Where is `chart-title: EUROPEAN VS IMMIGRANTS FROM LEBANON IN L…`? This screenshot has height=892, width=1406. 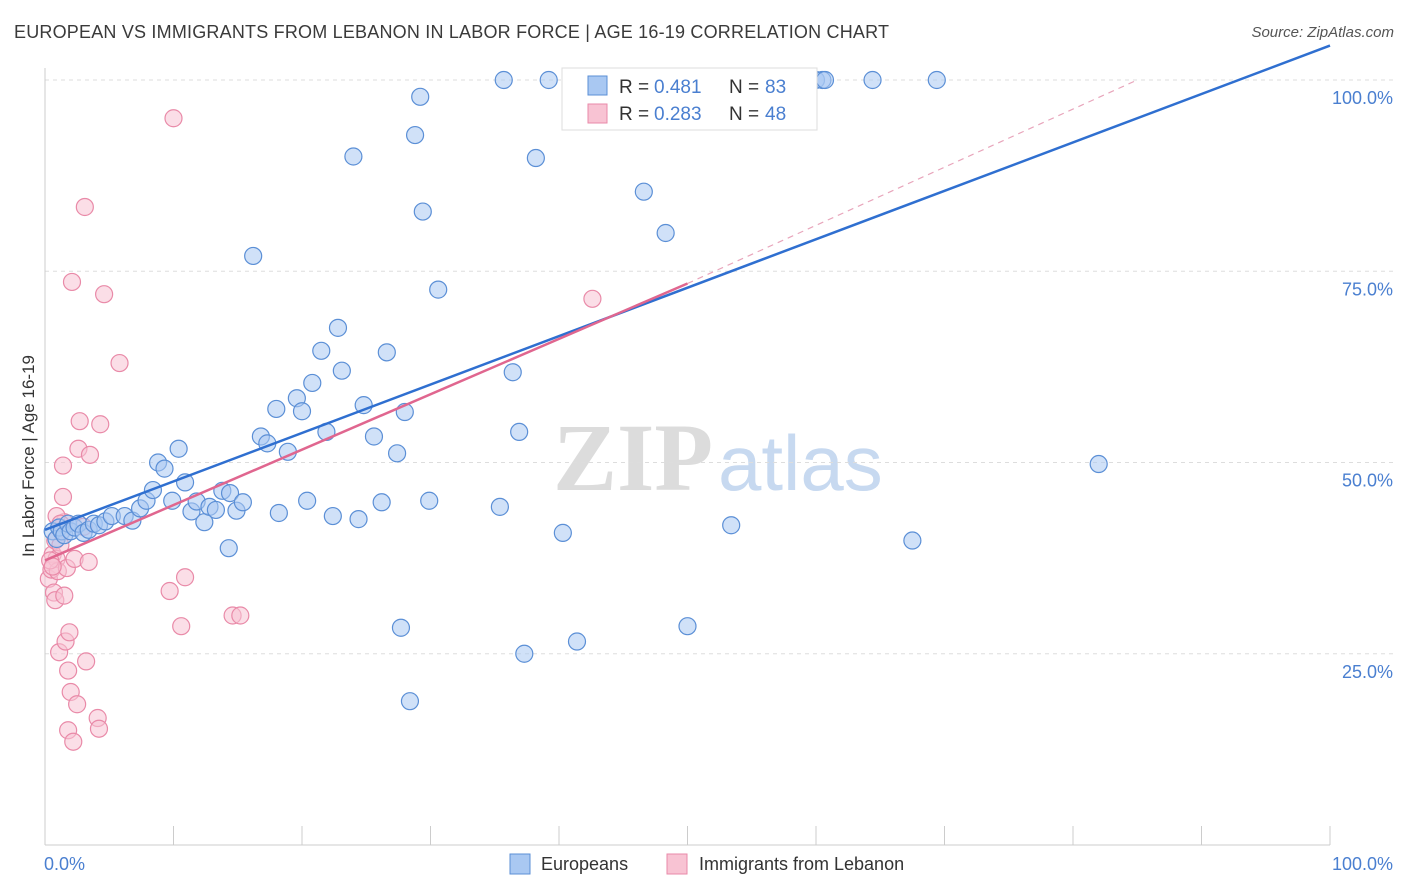 chart-title: EUROPEAN VS IMMIGRANTS FROM LEBANON IN L… is located at coordinates (452, 32).